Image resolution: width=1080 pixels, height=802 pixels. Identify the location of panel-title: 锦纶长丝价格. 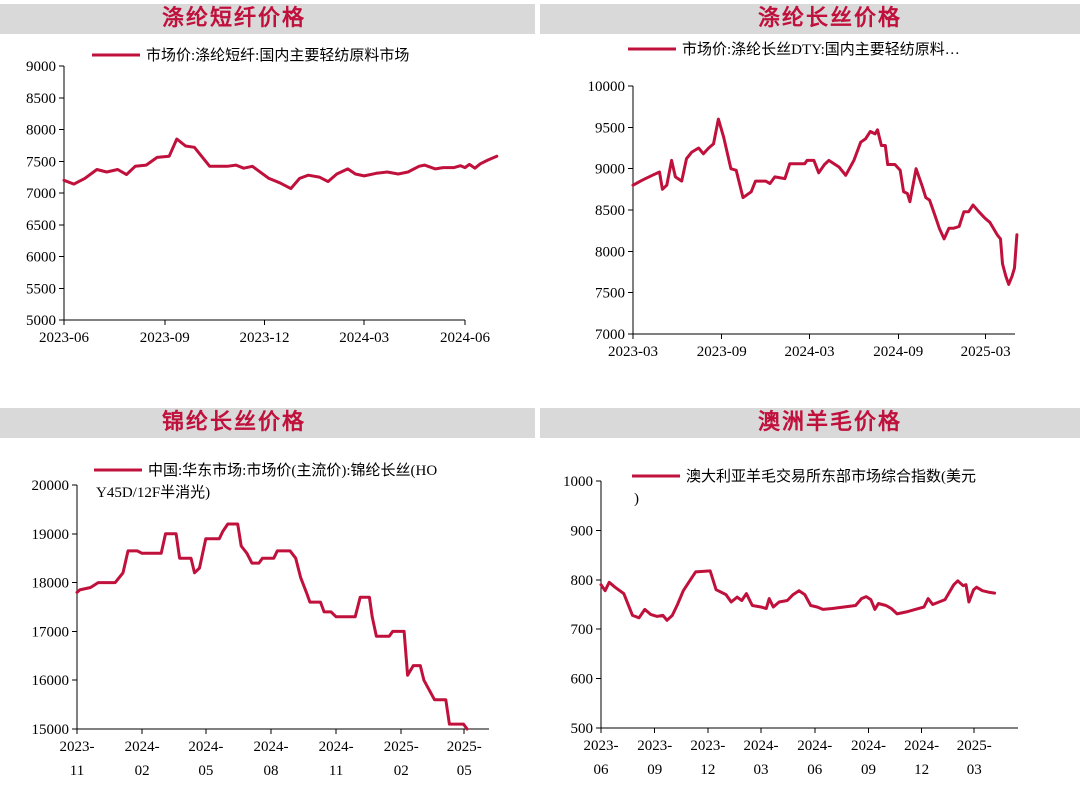
(234, 422).